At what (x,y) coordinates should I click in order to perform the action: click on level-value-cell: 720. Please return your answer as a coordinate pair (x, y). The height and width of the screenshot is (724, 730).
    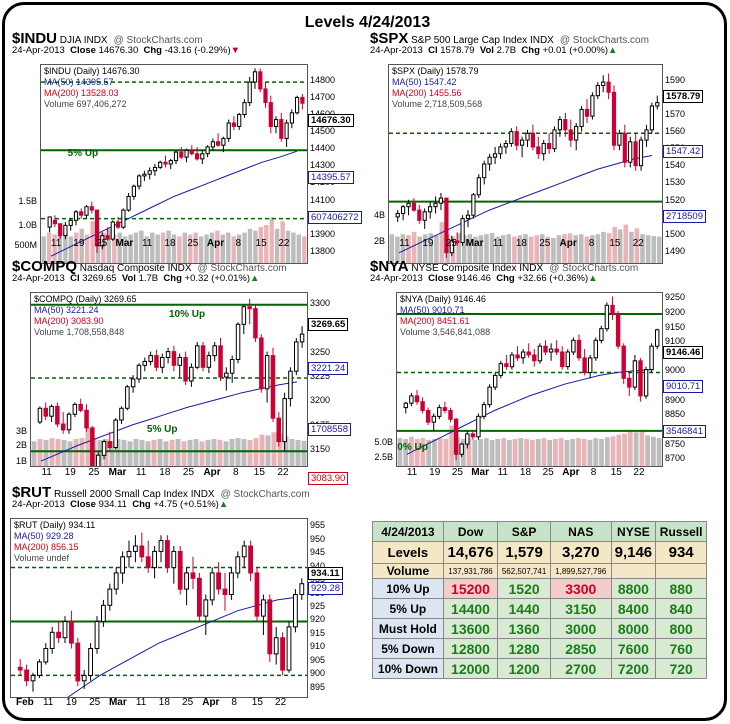
    Looking at the image, I should click on (681, 668).